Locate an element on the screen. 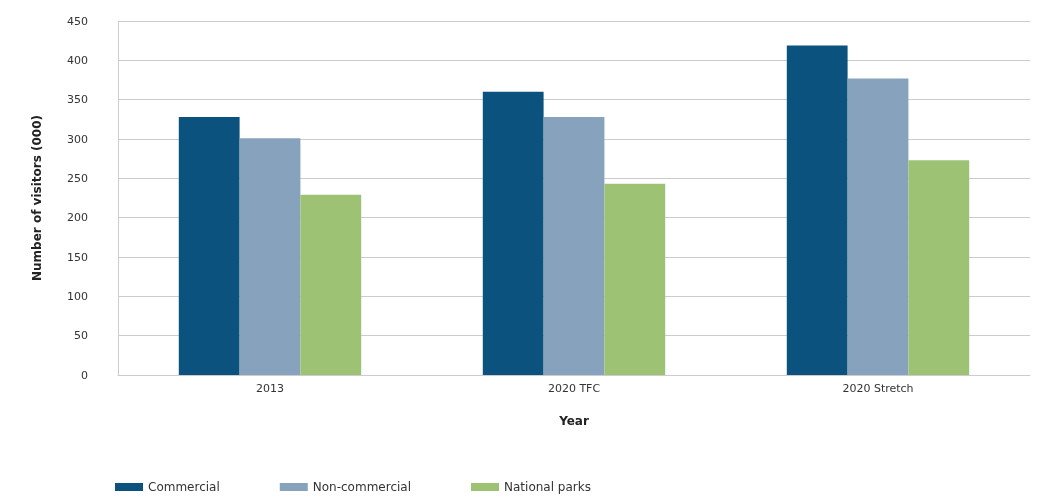  legend-label: National parks is located at coordinates (547, 487).